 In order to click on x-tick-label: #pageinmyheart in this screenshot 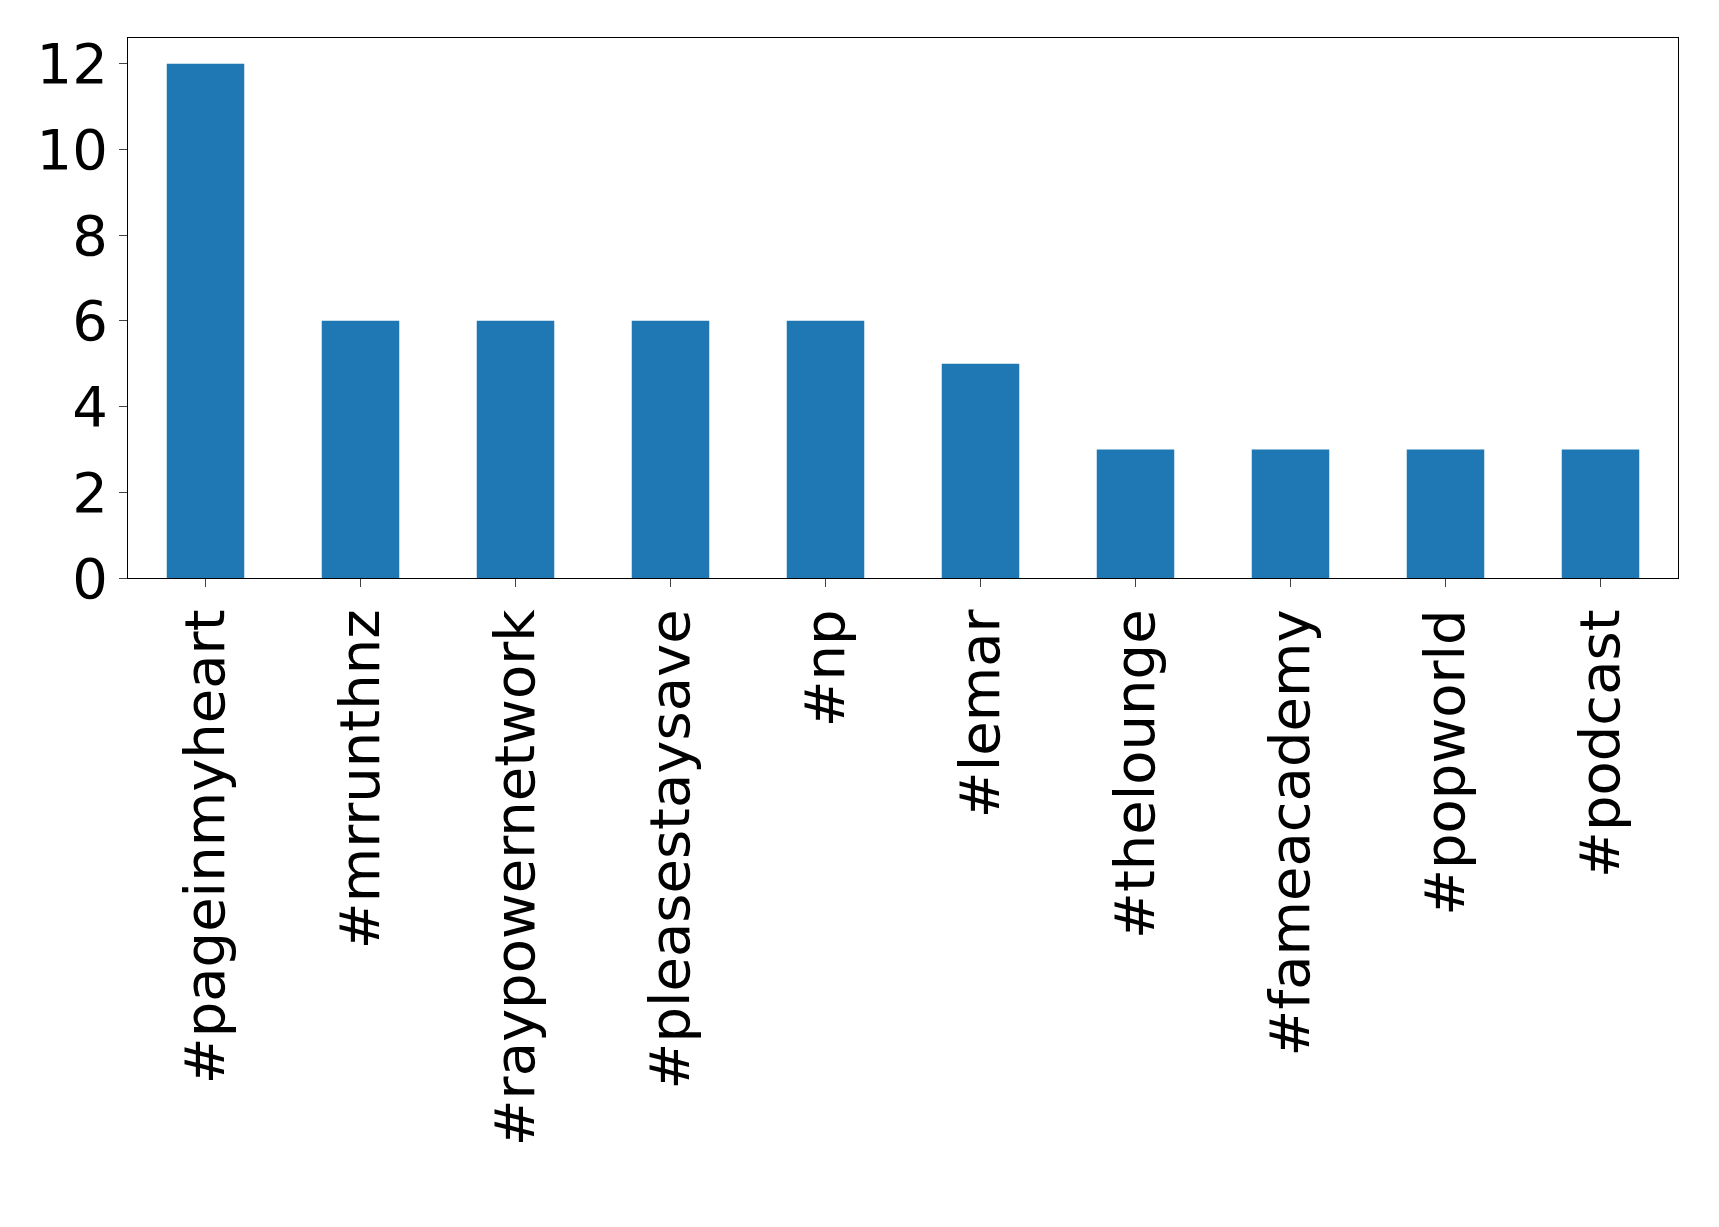, I will do `click(204, 847)`.